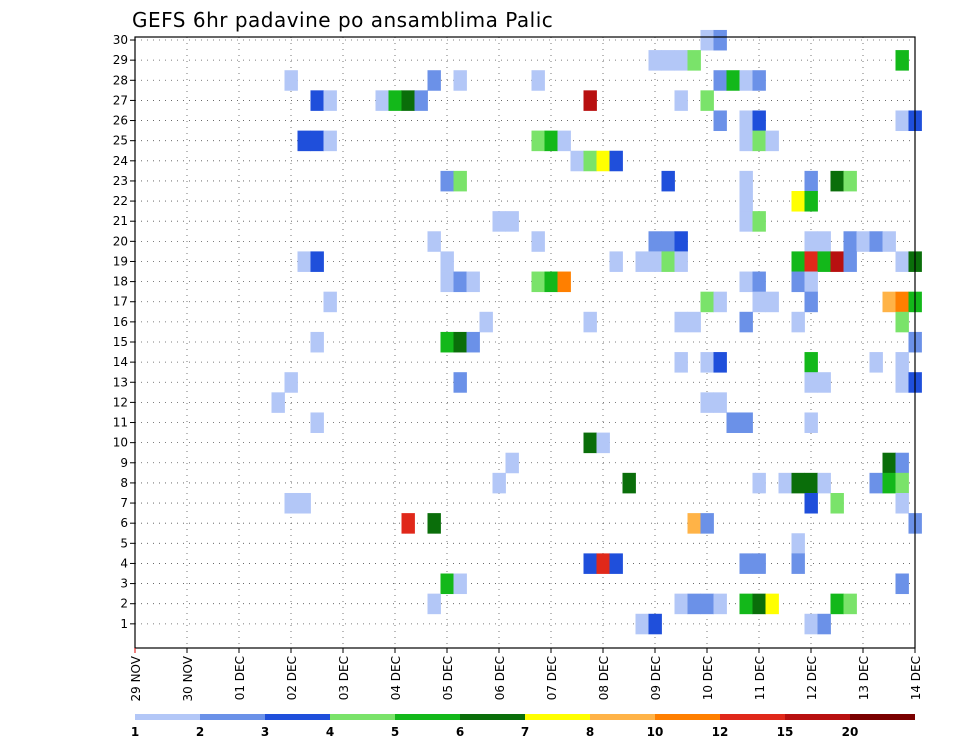 The width and height of the screenshot is (960, 742). What do you see at coordinates (124, 563) in the screenshot?
I see `y-tick-label: 4` at bounding box center [124, 563].